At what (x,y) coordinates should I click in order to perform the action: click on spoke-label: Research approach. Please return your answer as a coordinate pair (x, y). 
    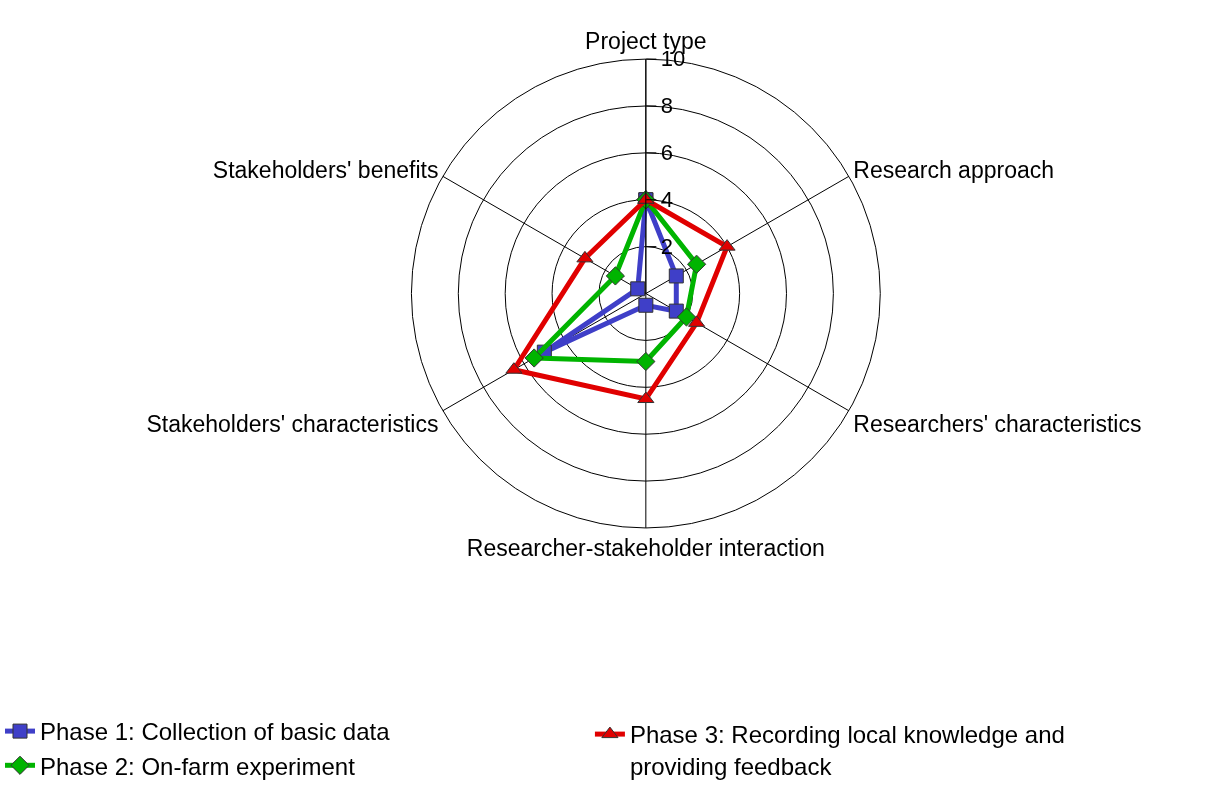
    Looking at the image, I should click on (954, 170).